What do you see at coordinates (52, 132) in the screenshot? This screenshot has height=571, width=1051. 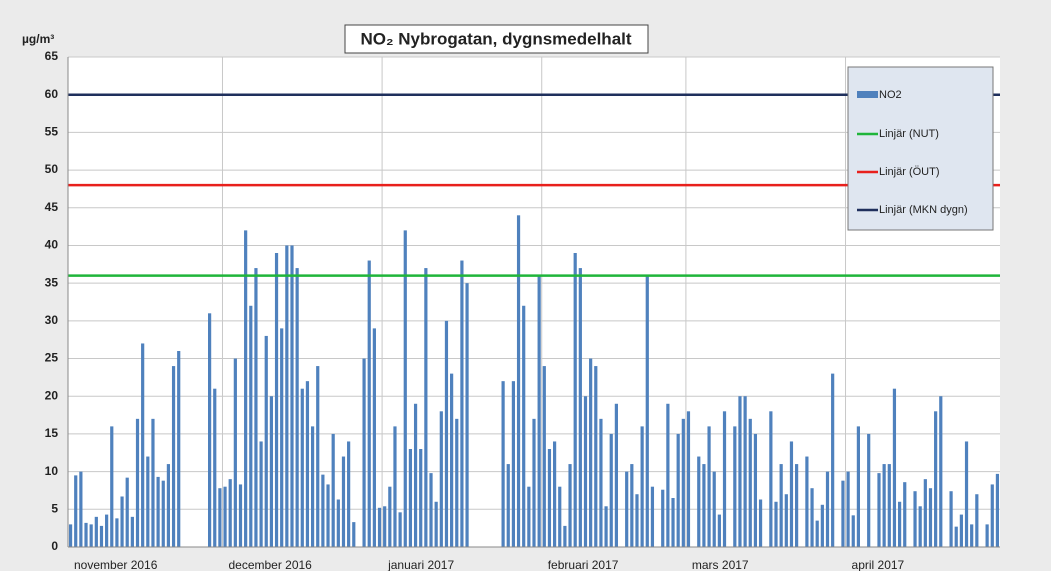 I see `y-tick-label: 55` at bounding box center [52, 132].